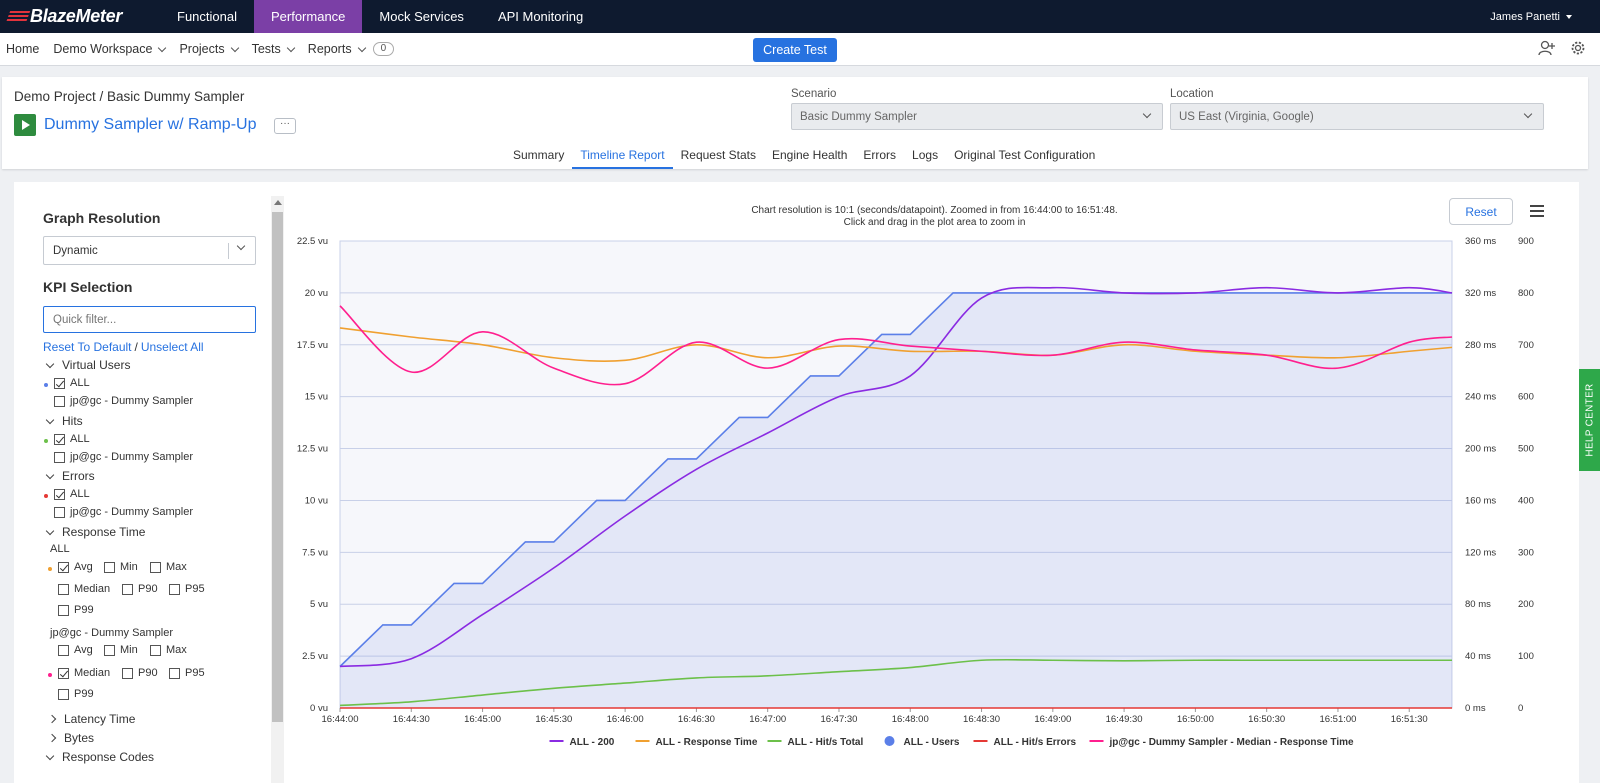  What do you see at coordinates (285, 126) in the screenshot?
I see `more-options-button: ···` at bounding box center [285, 126].